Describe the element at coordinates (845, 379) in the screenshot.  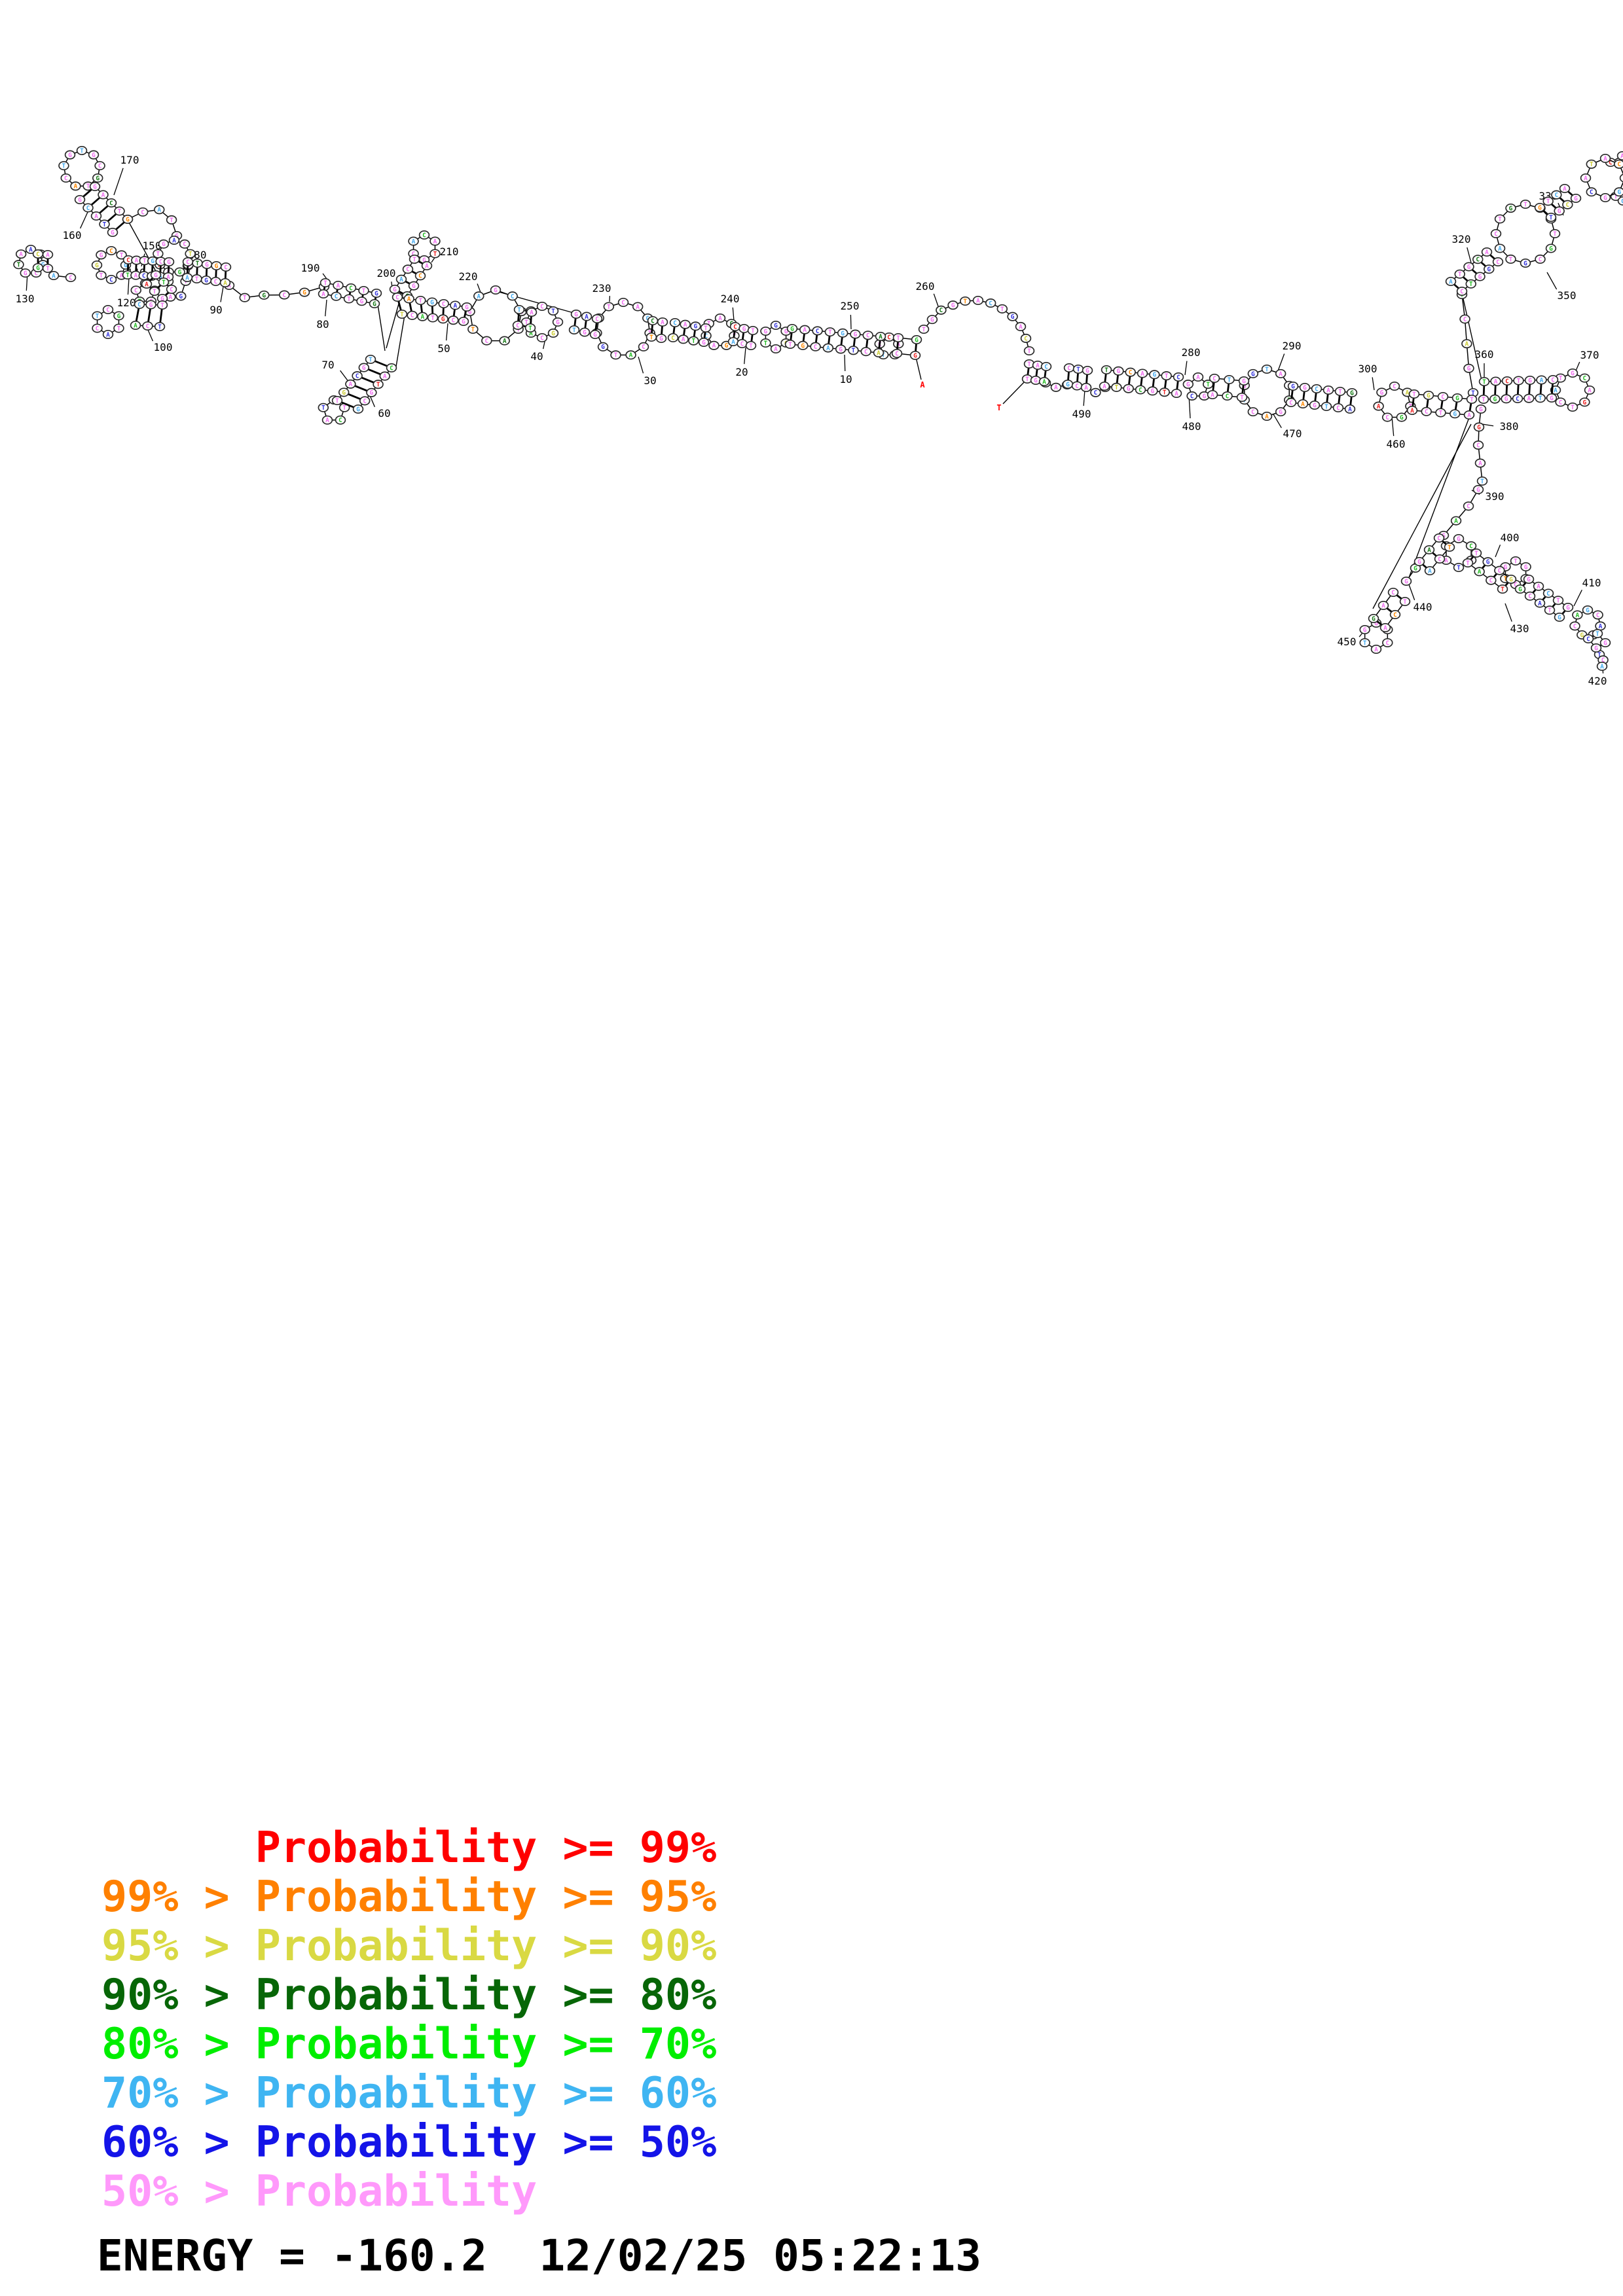
I see `position-label: 10` at that location.